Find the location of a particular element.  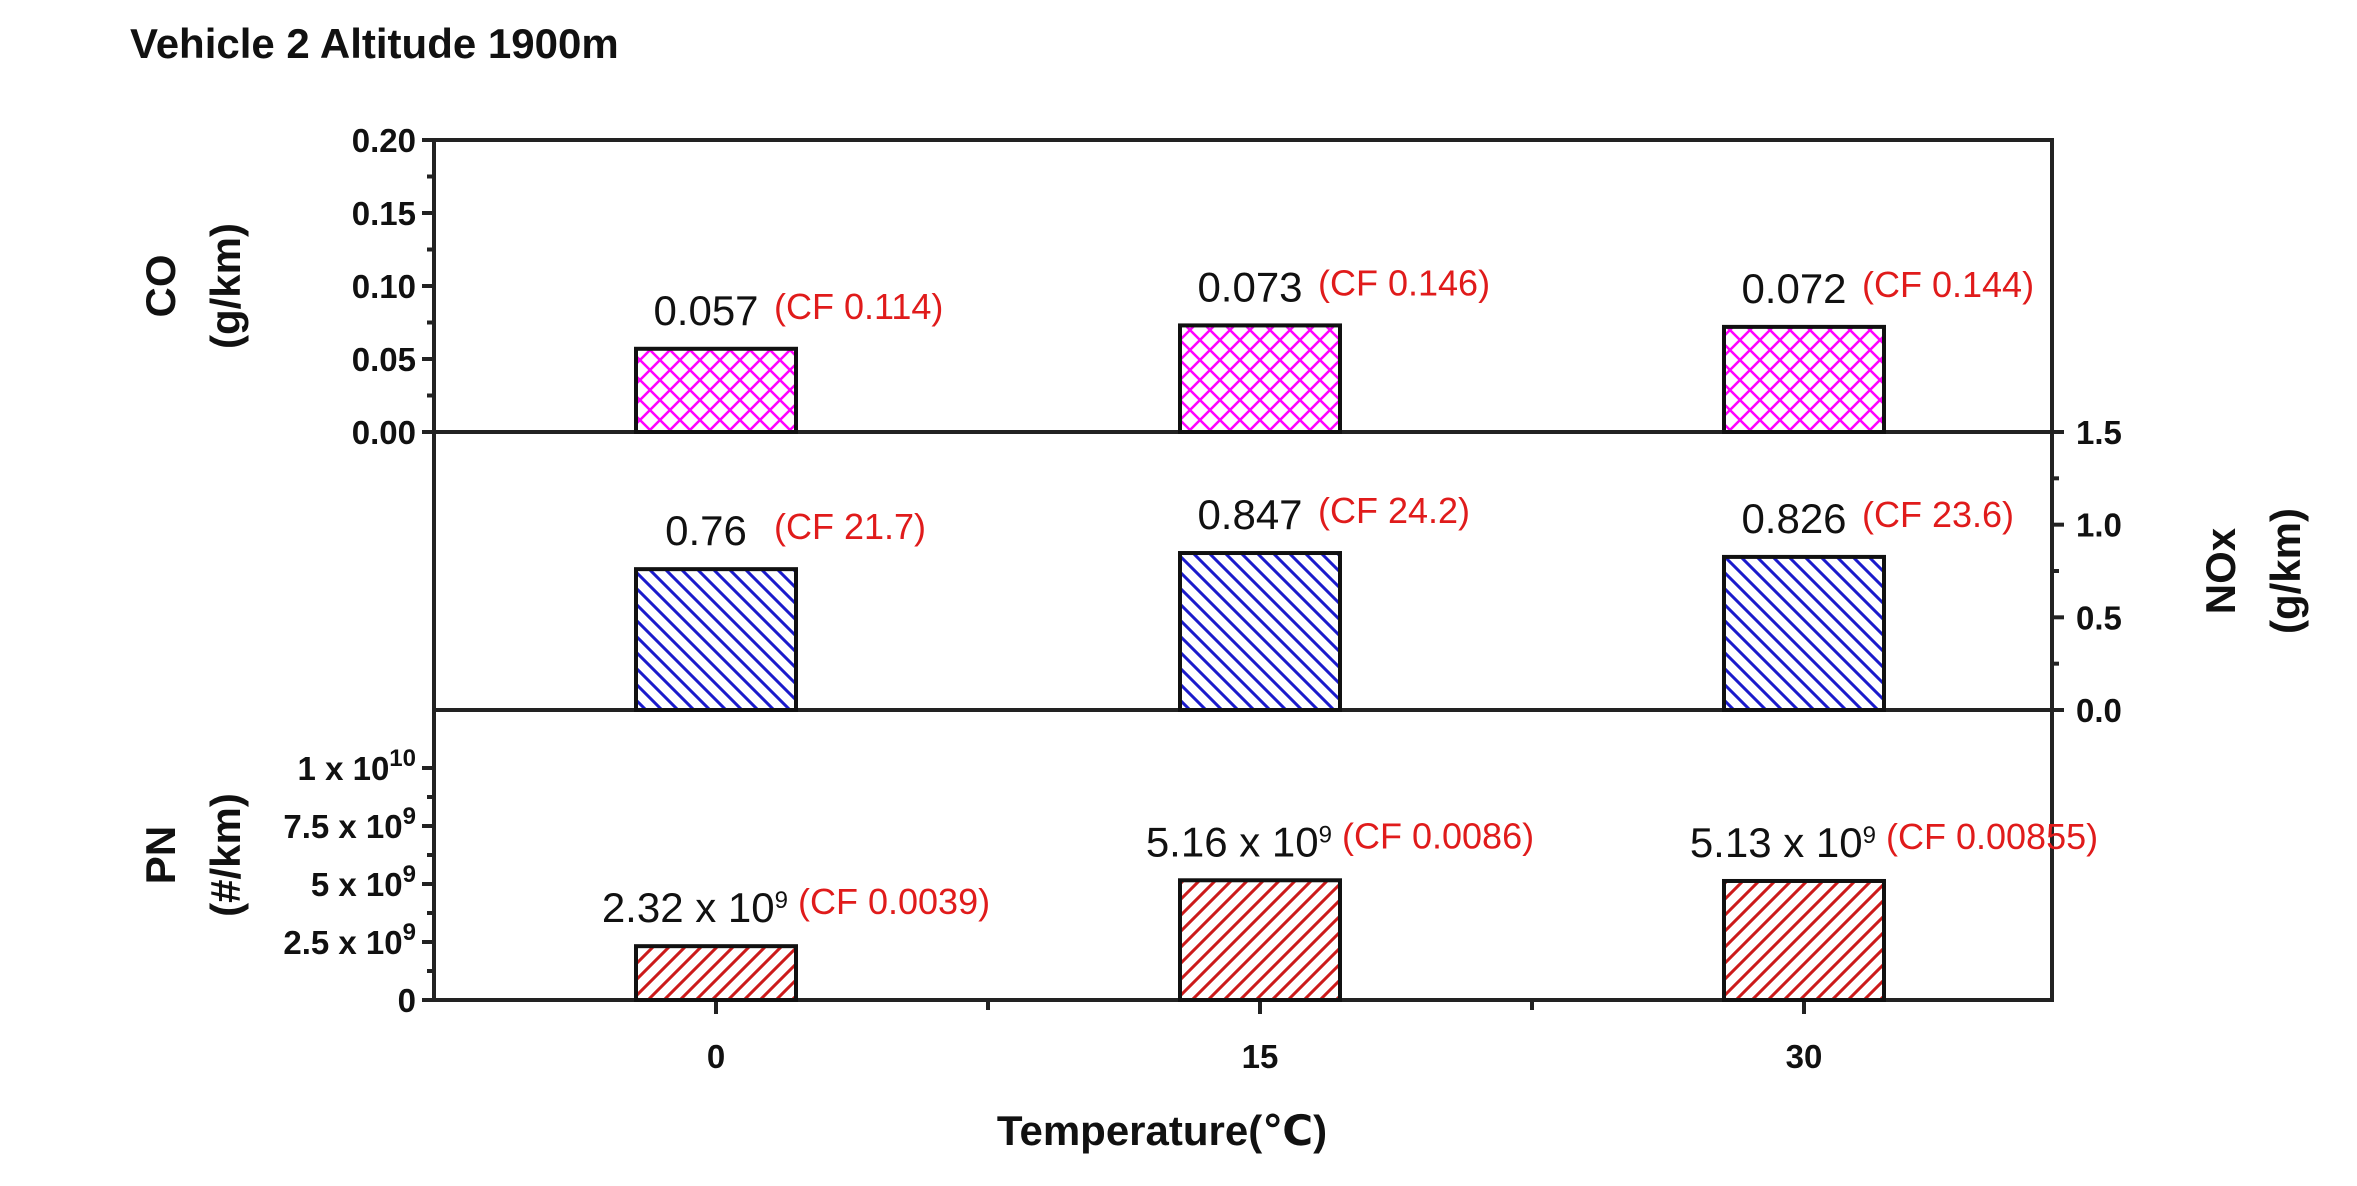

nox-y-axis-unit: (g/km) is located at coordinates (2285, 571).